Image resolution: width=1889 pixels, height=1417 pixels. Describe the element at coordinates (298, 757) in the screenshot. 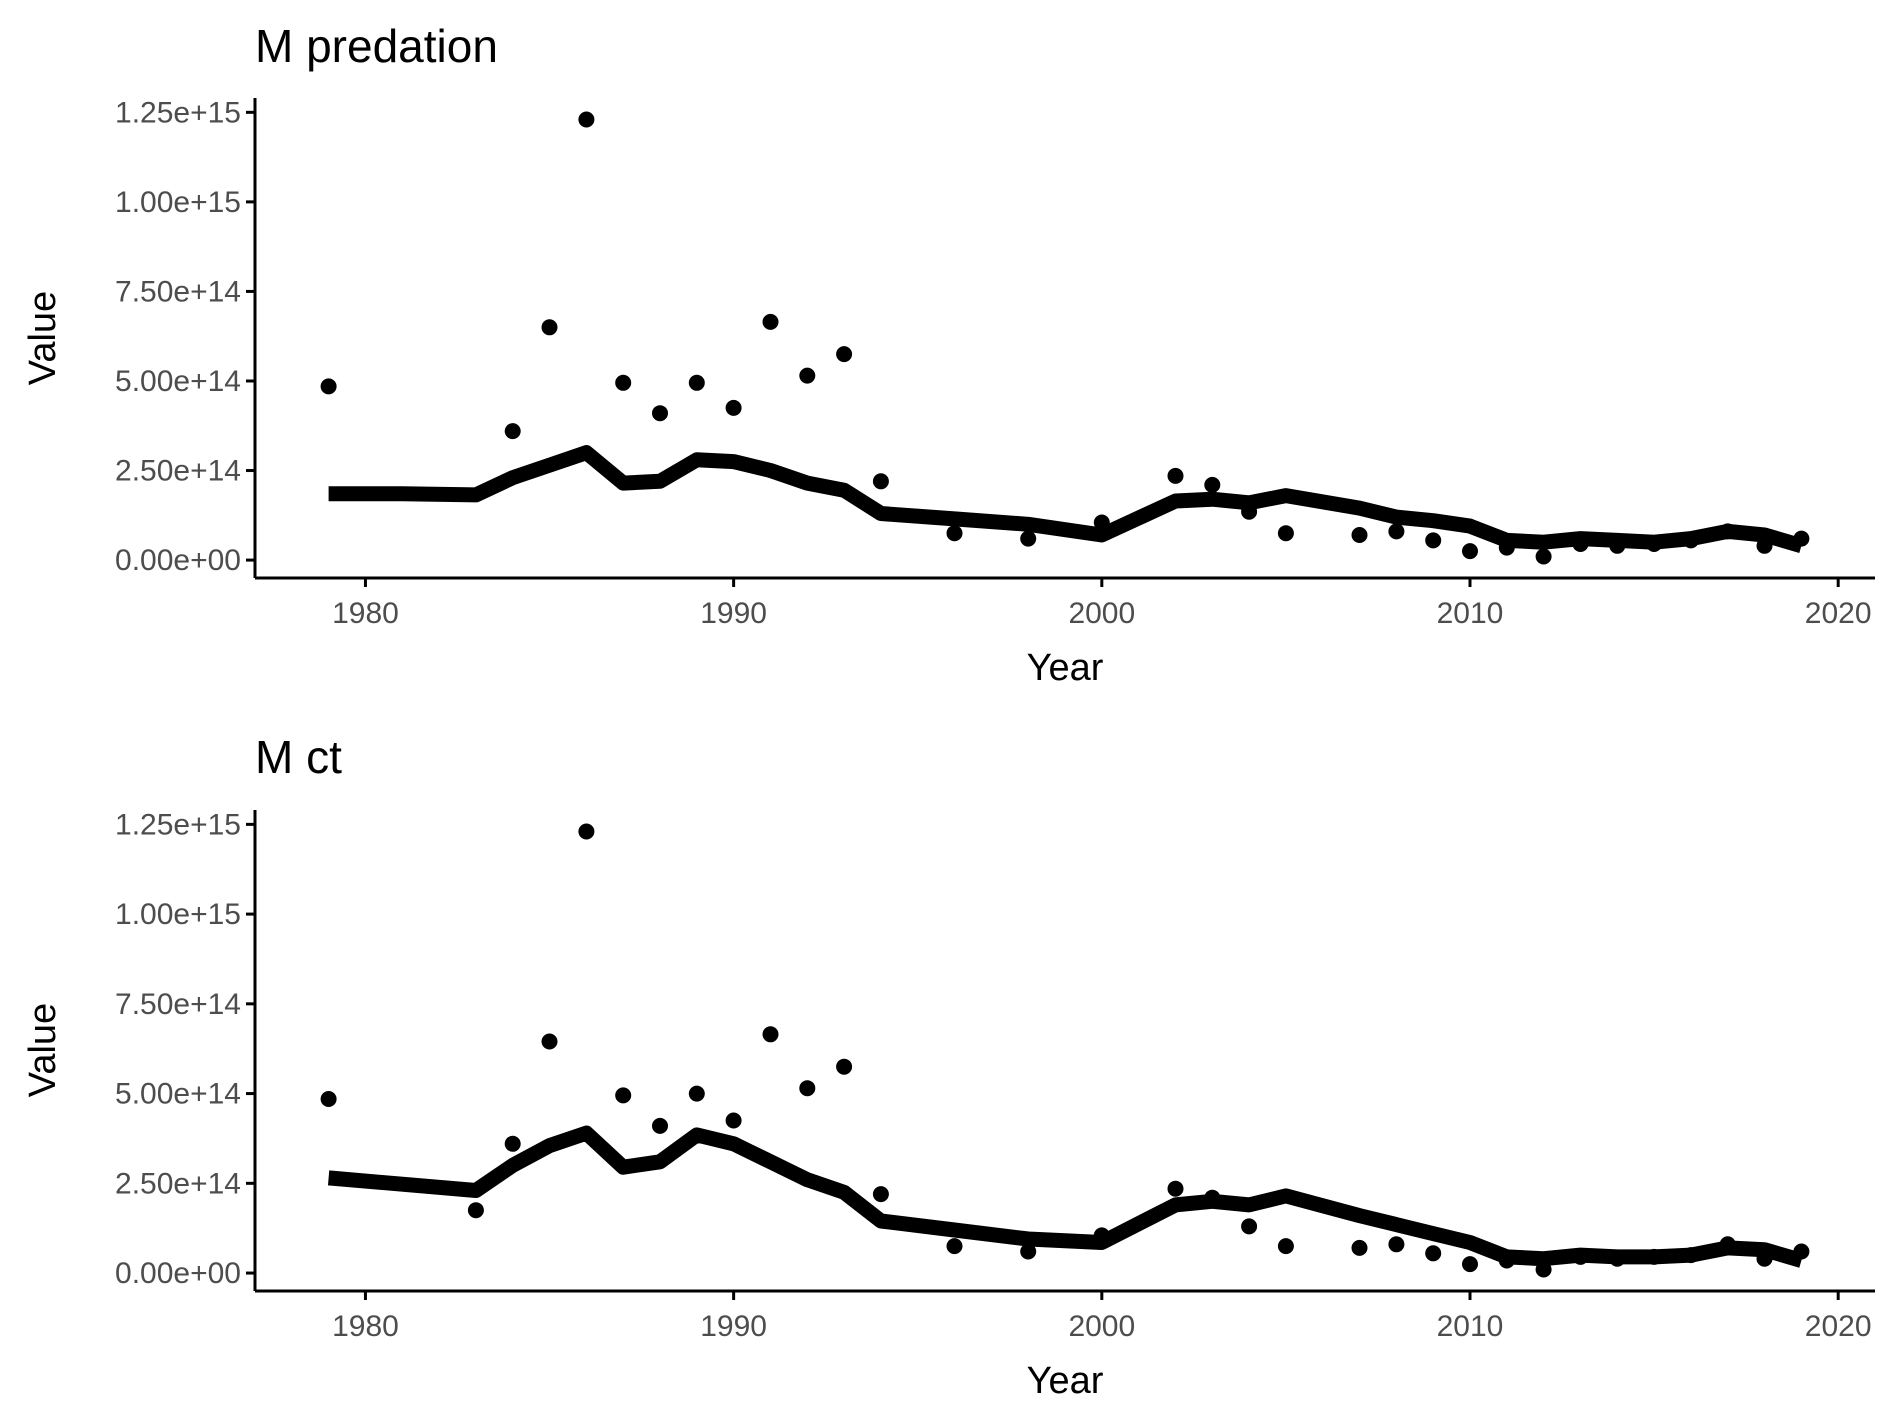

I see `panel-title: M ct` at that location.